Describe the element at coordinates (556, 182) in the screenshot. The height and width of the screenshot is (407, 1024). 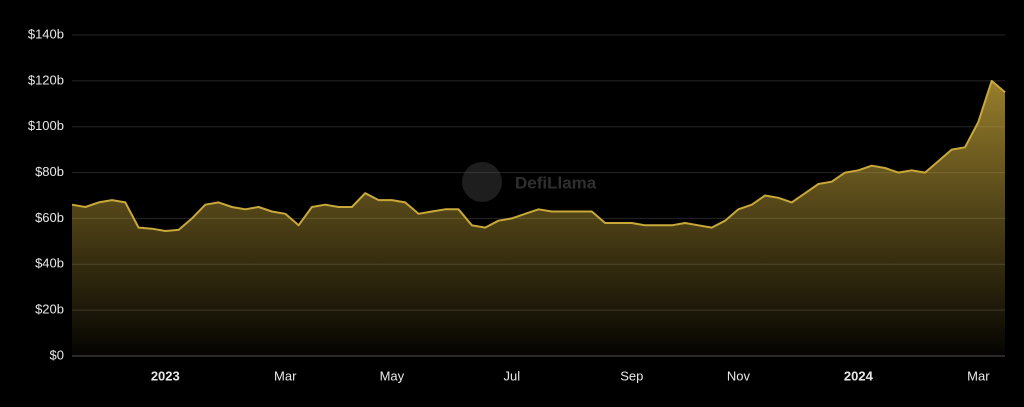
I see `watermark-text: DefiLlama` at that location.